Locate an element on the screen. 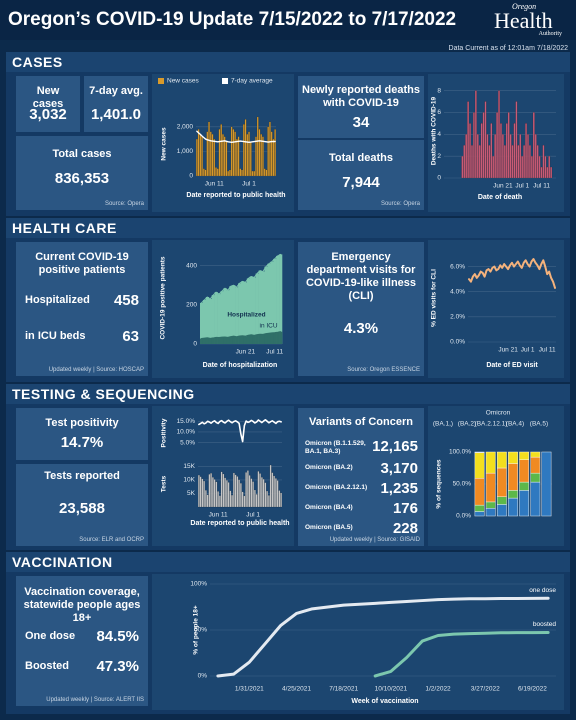  y-axis-label: Deaths with COVID-19 is located at coordinates (434, 130).